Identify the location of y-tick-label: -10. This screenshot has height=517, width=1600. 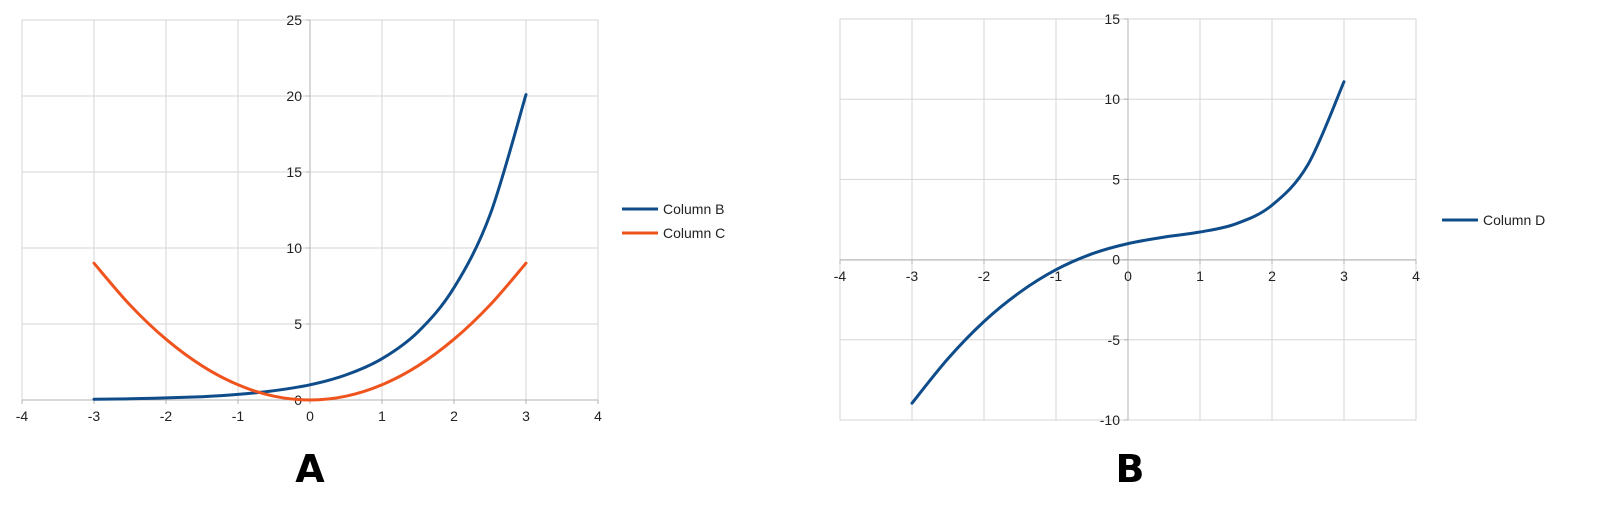
(1110, 420).